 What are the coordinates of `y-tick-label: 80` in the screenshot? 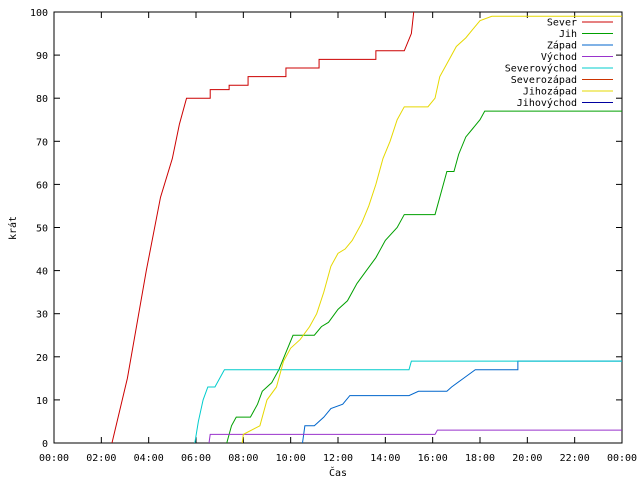 It's located at (42, 99).